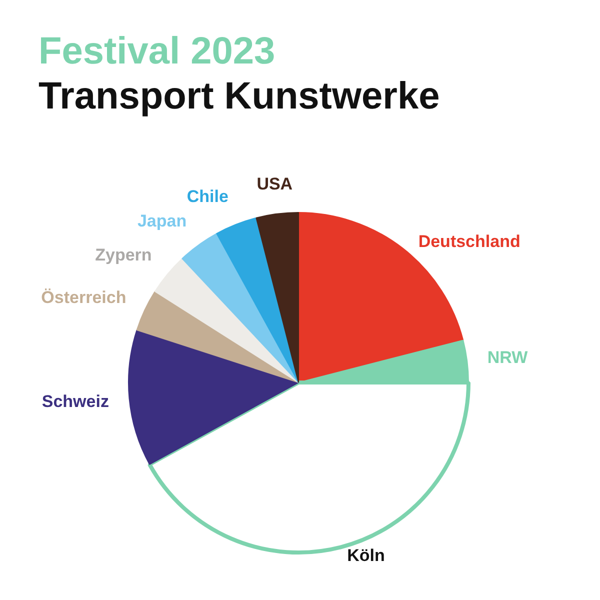 This screenshot has height=600, width=600. What do you see at coordinates (162, 220) in the screenshot?
I see `slice-label: Japan` at bounding box center [162, 220].